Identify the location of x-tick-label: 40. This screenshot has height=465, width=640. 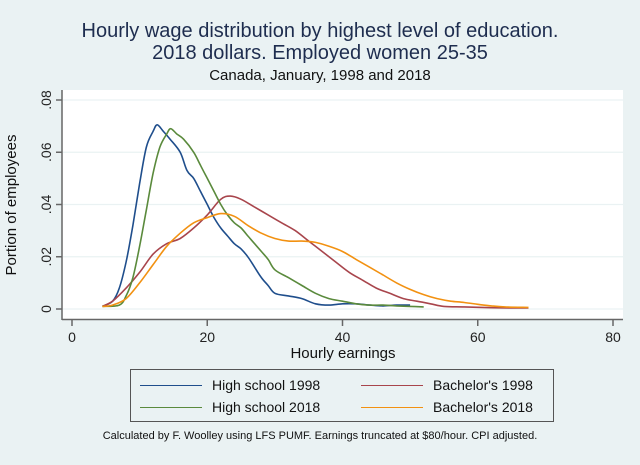
(343, 337).